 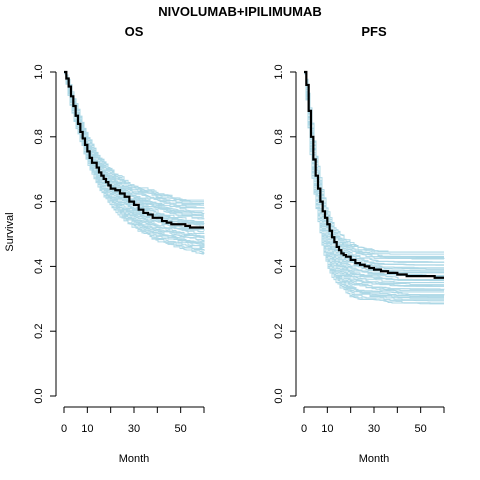 What do you see at coordinates (39, 71) in the screenshot?
I see `os-y-tick-label: 1.0` at bounding box center [39, 71].